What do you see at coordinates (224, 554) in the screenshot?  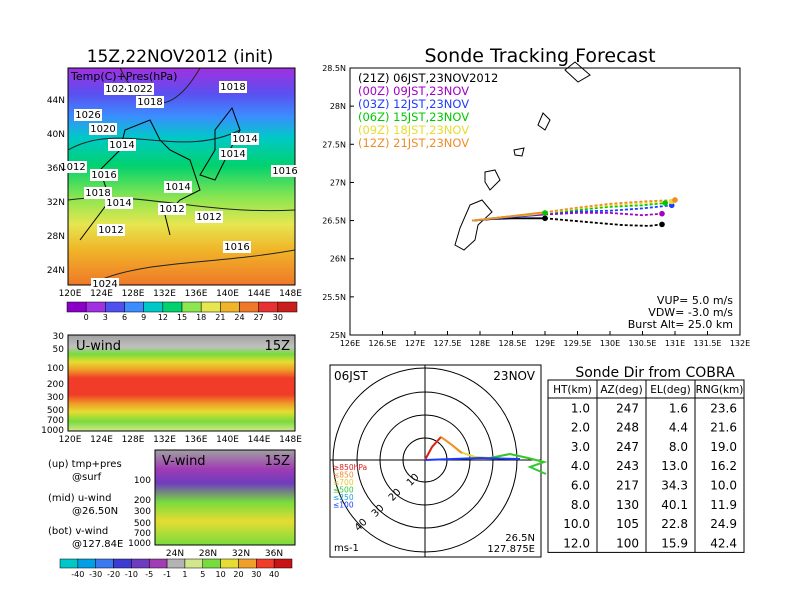 I see `vwind-x-ticks: 24N 28N 32N 36N` at bounding box center [224, 554].